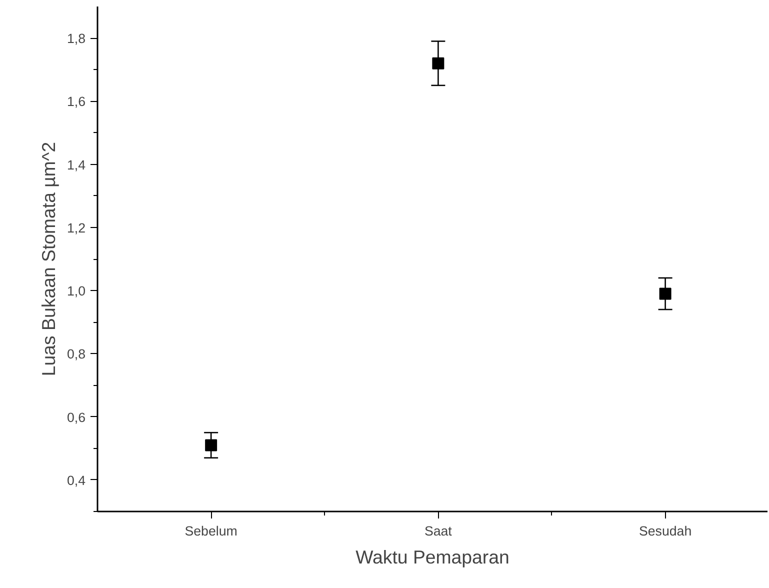  I want to click on x-tick-label: Sesudah, so click(665, 531).